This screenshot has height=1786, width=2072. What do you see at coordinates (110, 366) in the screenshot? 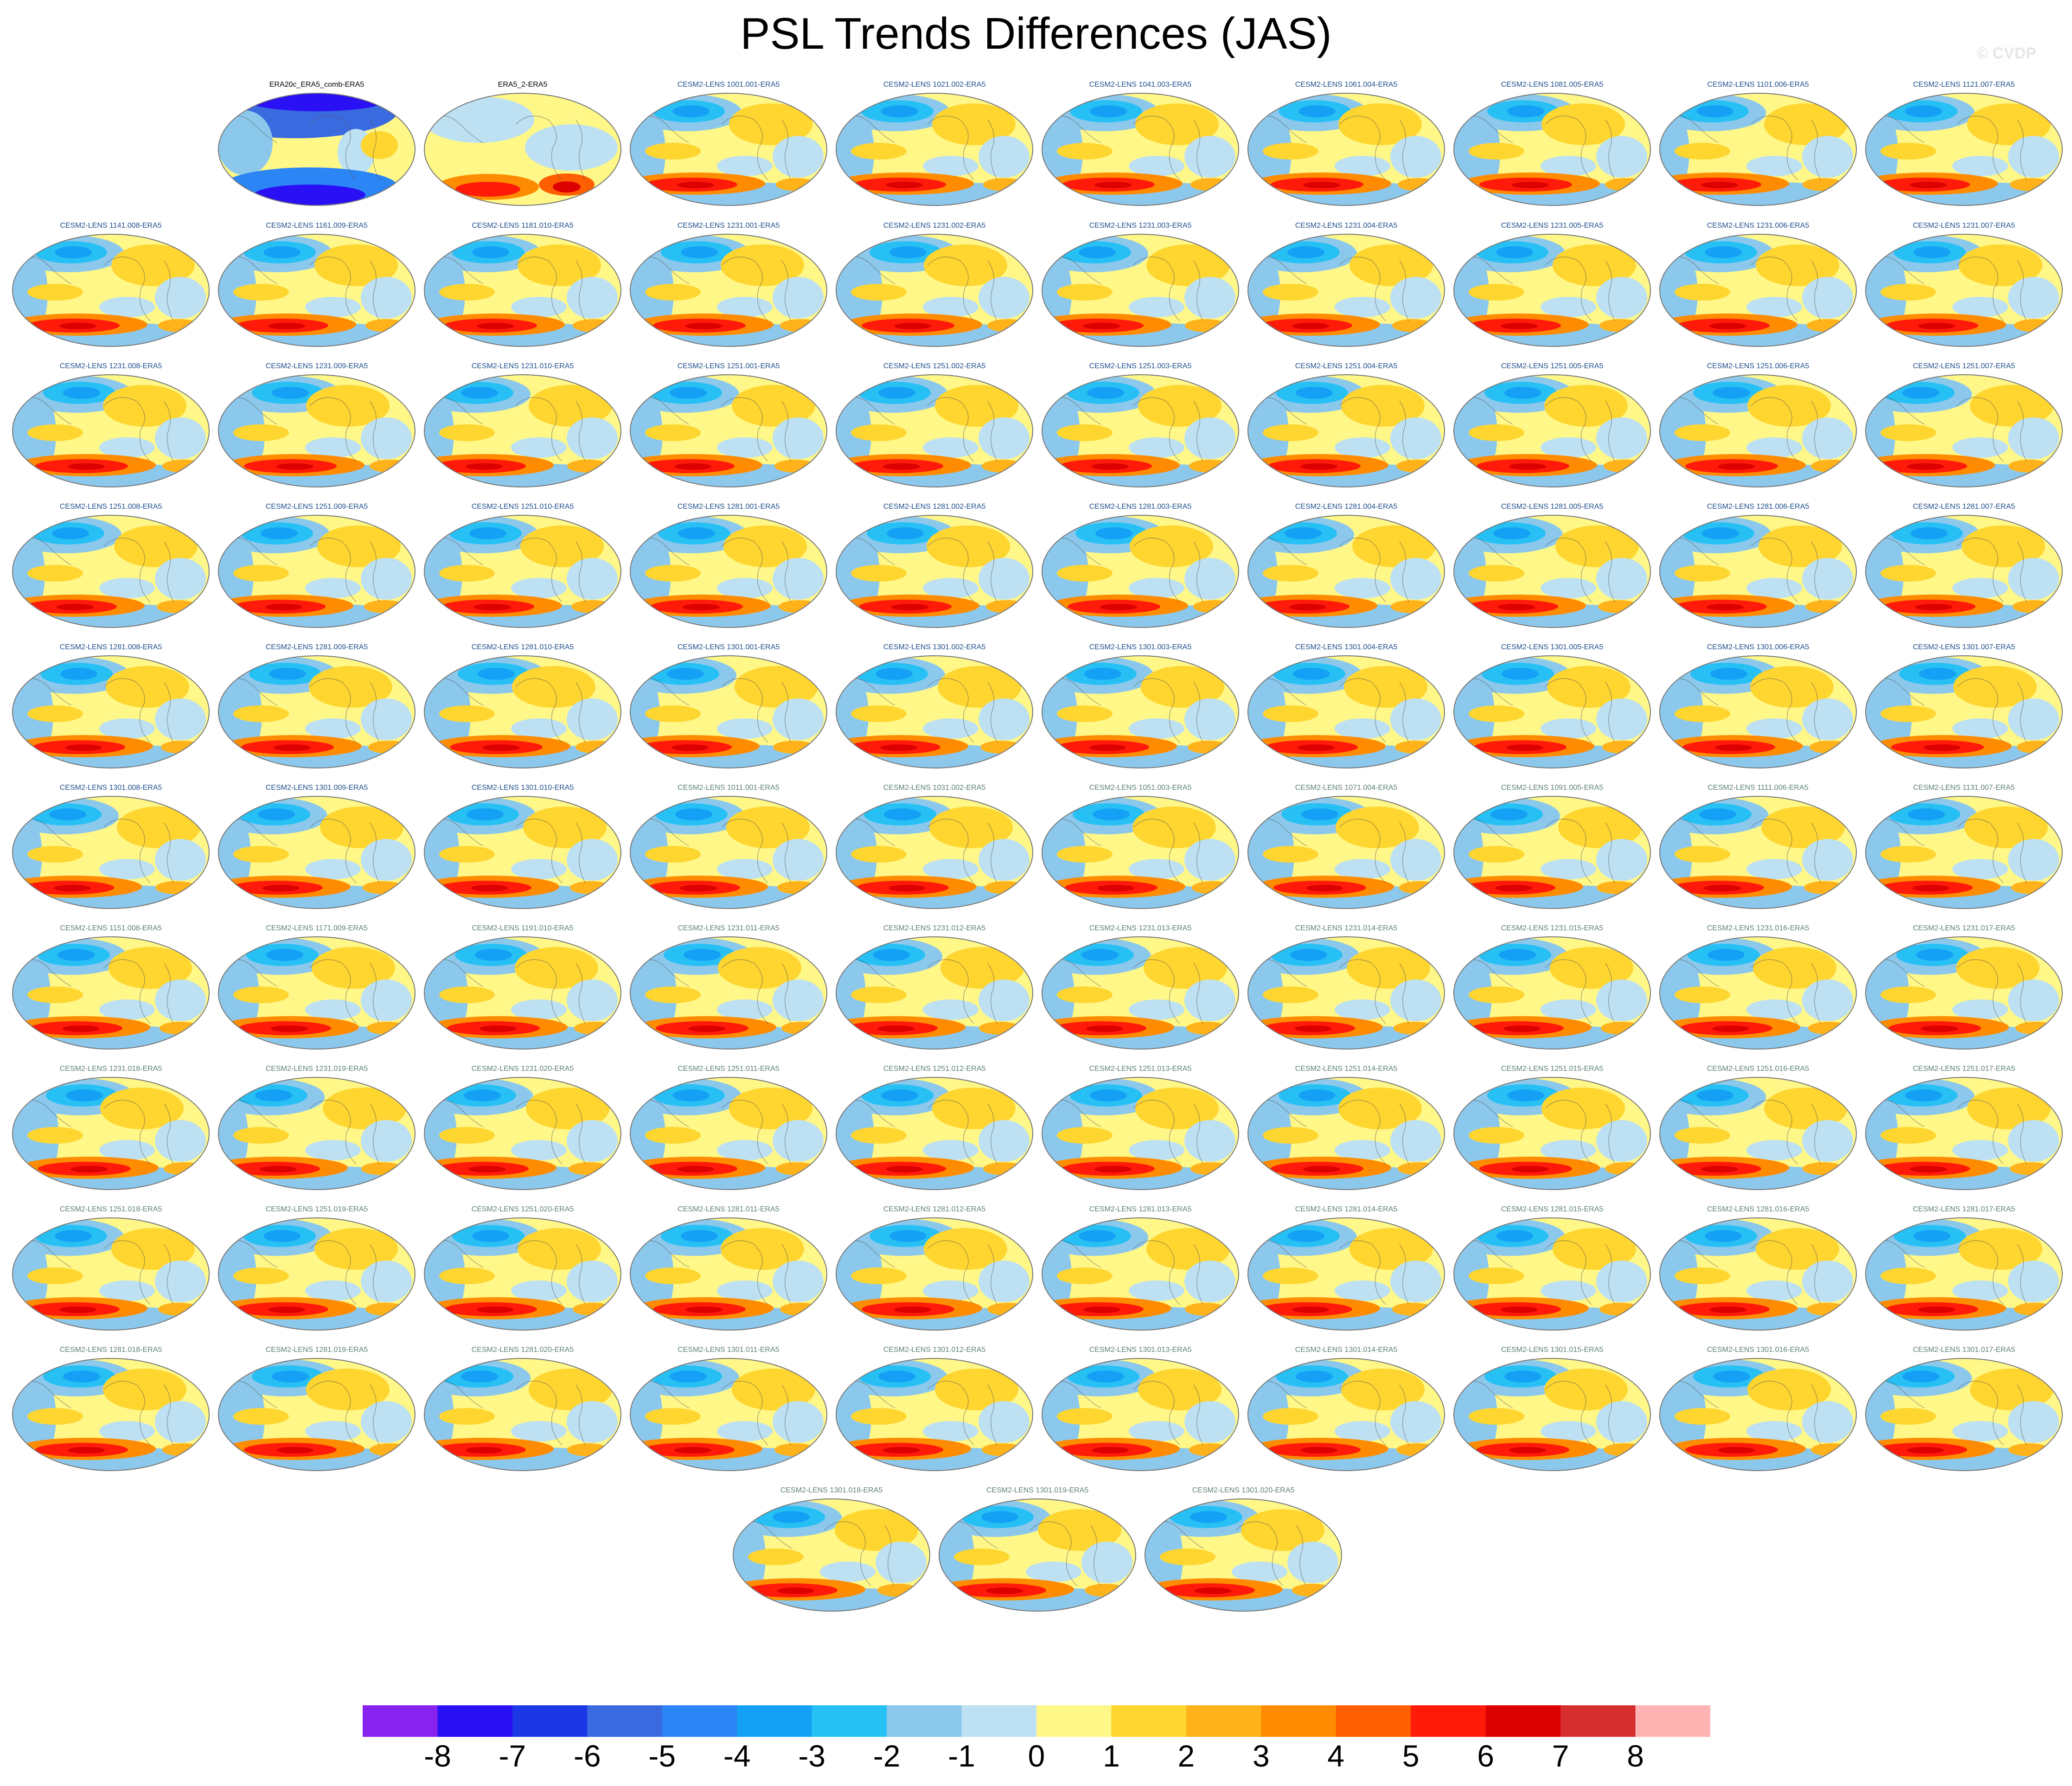
I see `panel-label: CESM2-LENS 1231.008-ERA5` at bounding box center [110, 366].